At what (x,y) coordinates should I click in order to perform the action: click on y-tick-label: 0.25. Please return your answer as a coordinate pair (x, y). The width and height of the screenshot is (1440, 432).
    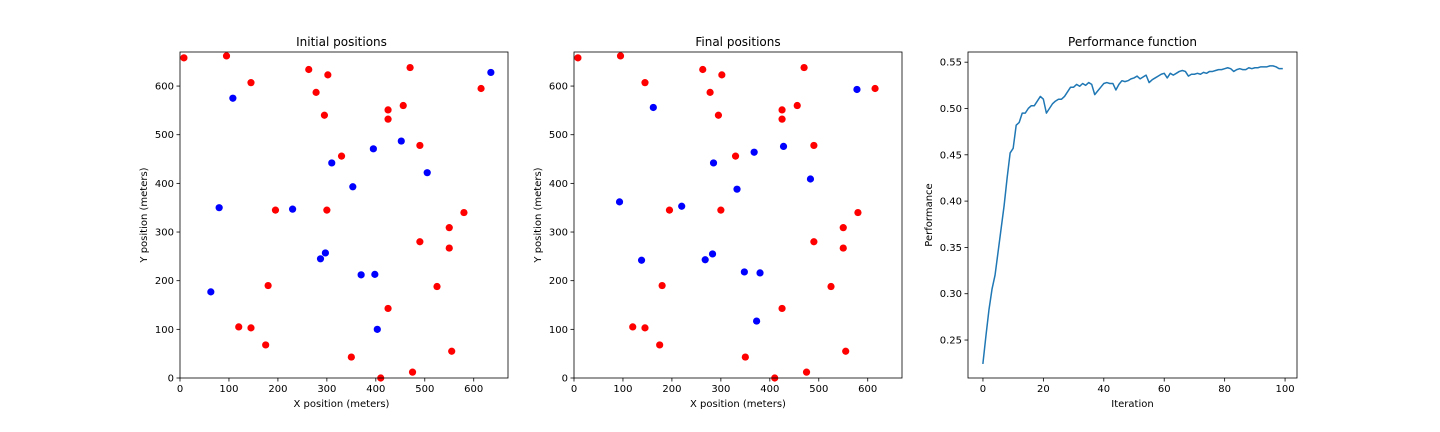
    Looking at the image, I should click on (951, 341).